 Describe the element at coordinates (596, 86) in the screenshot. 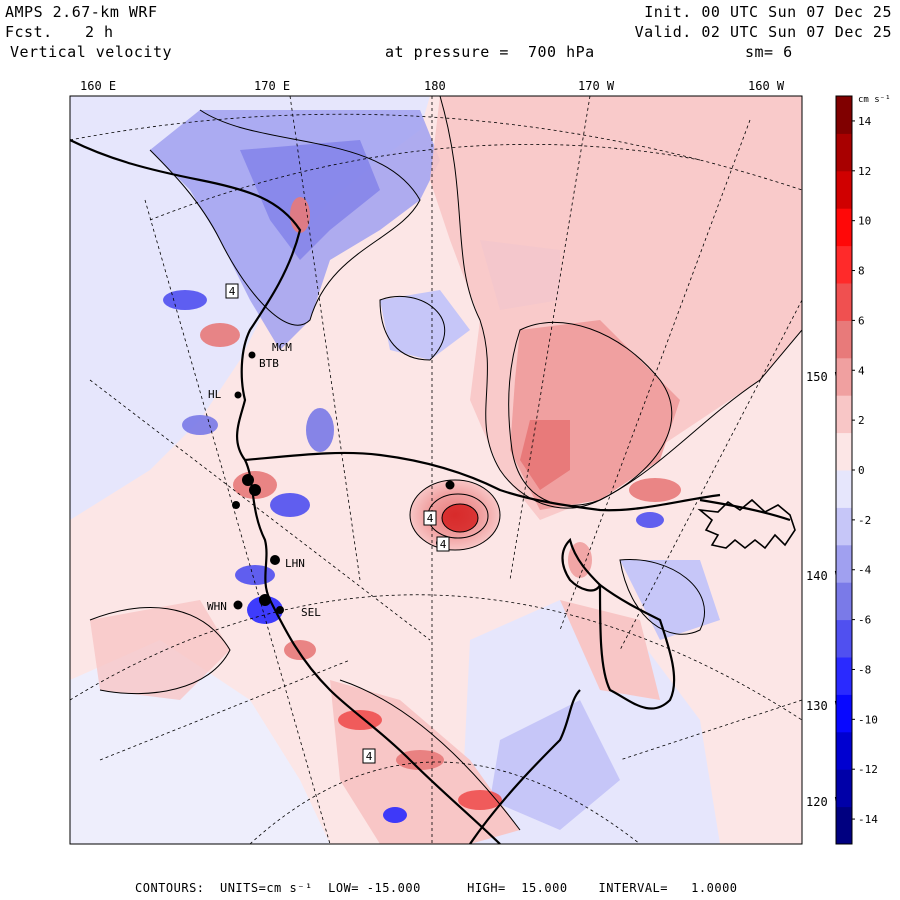

I see `lon-label-170w: 170 W` at that location.